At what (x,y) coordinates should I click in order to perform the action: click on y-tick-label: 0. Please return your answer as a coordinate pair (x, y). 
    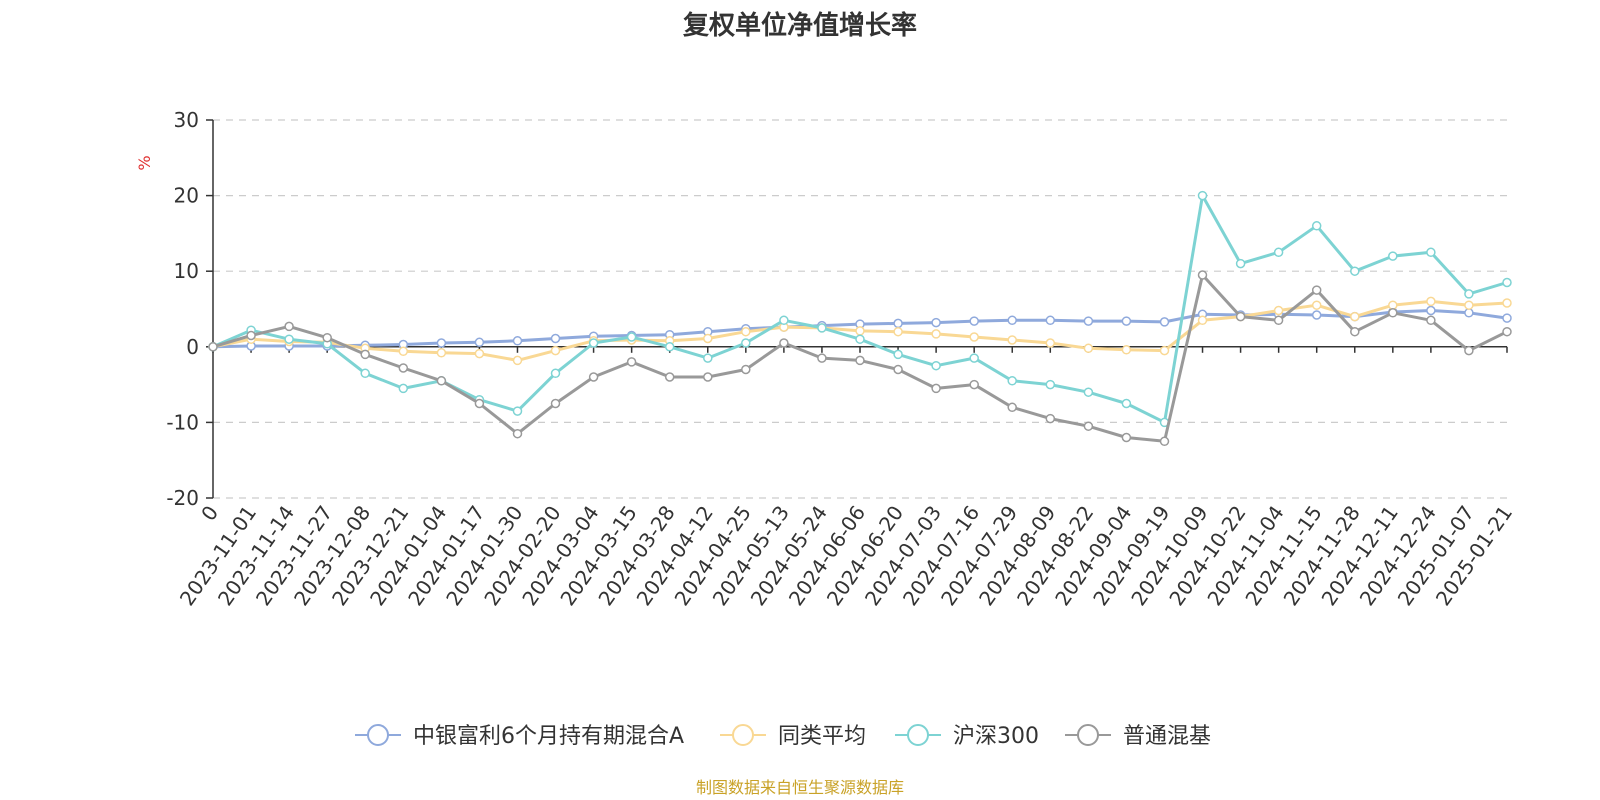
    Looking at the image, I should click on (192, 347).